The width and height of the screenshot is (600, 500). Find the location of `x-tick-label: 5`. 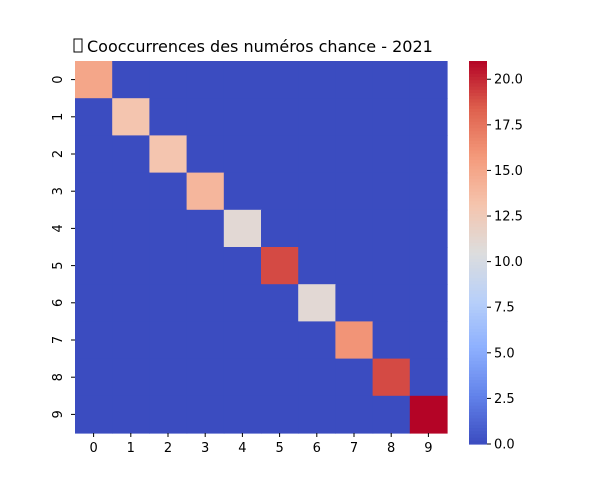

x-tick-label: 5 is located at coordinates (279, 448).